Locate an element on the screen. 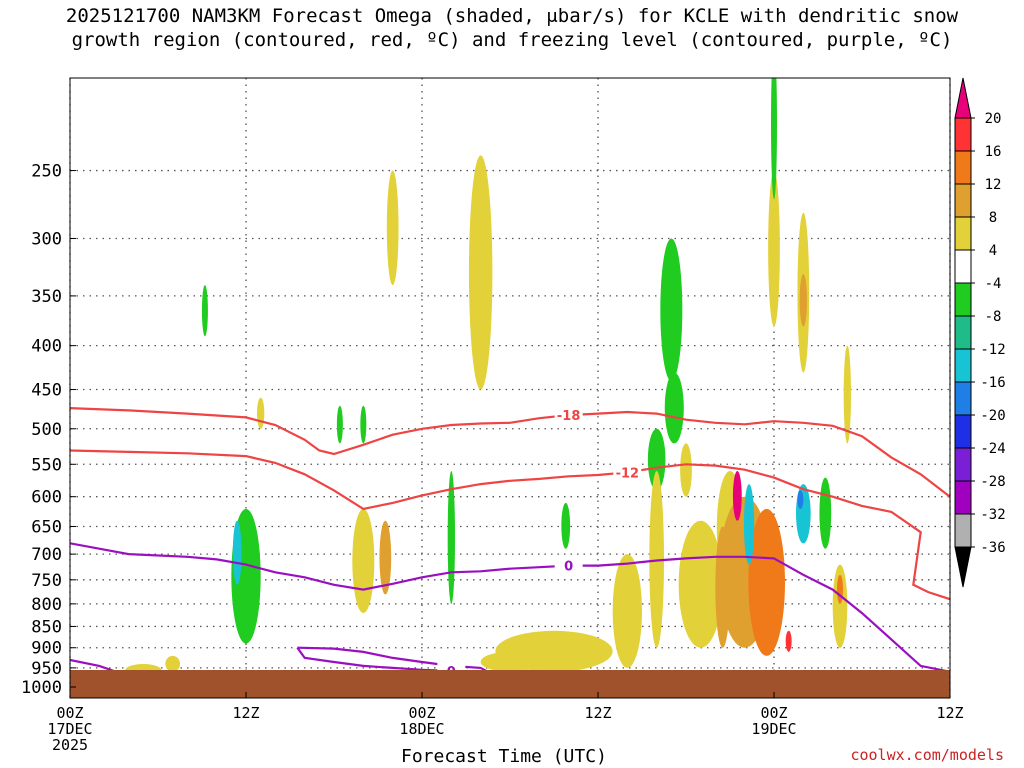 Image resolution: width=1024 pixels, height=768 pixels. y-tick-label: 250 is located at coordinates (46, 172).